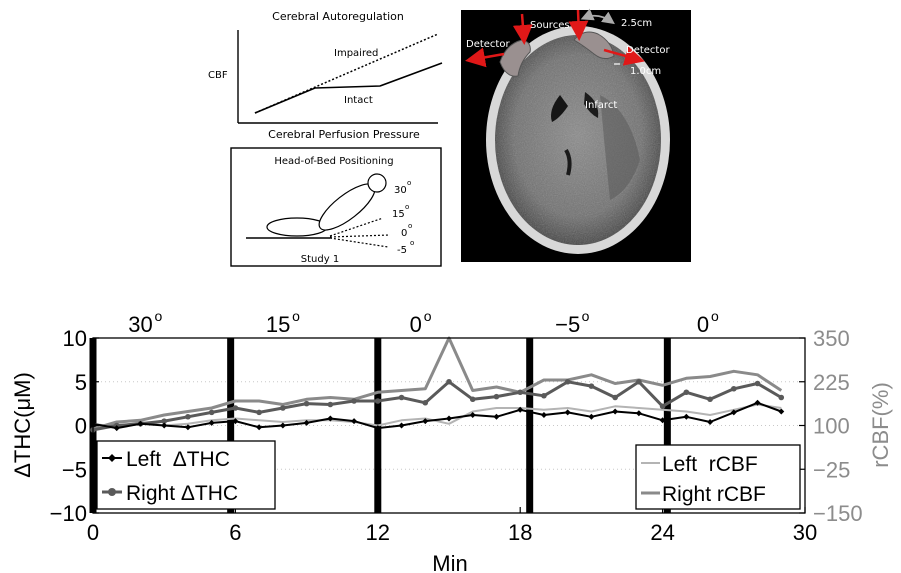  Describe the element at coordinates (449, 562) in the screenshot. I see `x-axis-label: Min` at that location.